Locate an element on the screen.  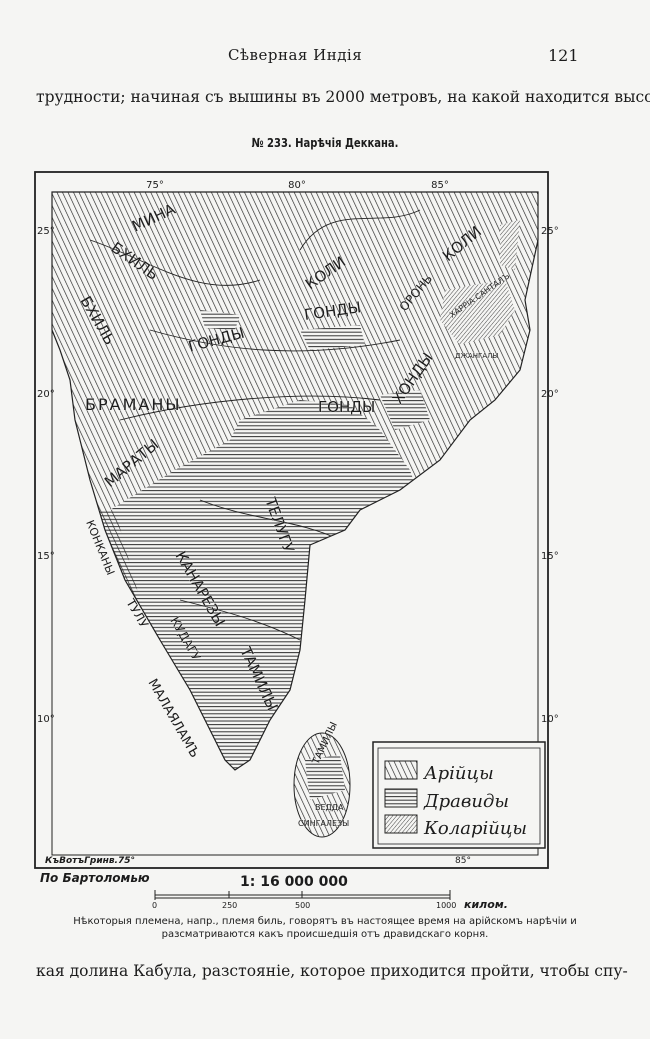
legend-label-kolarian: Коларійцы is located at coordinates (475, 828).